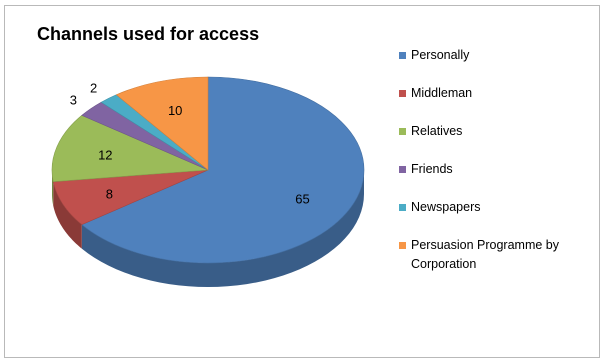 Image resolution: width=605 pixels, height=362 pixels. Describe the element at coordinates (492, 169) in the screenshot. I see `legend-item-friends: Friends` at that location.